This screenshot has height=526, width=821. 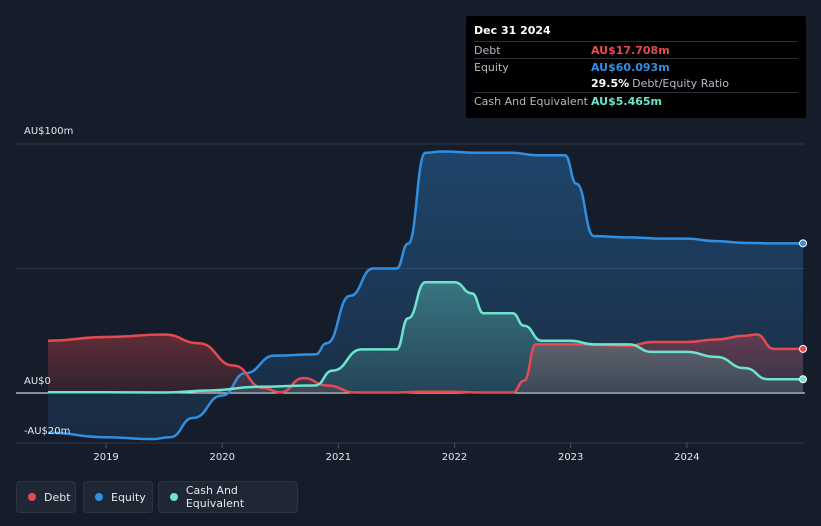 What do you see at coordinates (803, 311) in the screenshot?
I see `chart-end-markers` at bounding box center [803, 311].